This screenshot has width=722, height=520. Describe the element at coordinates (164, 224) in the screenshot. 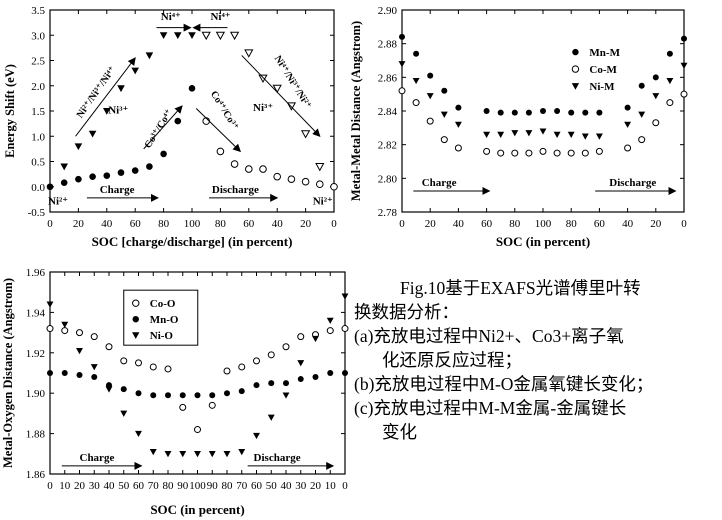

I see `x-tick-label: 80` at that location.